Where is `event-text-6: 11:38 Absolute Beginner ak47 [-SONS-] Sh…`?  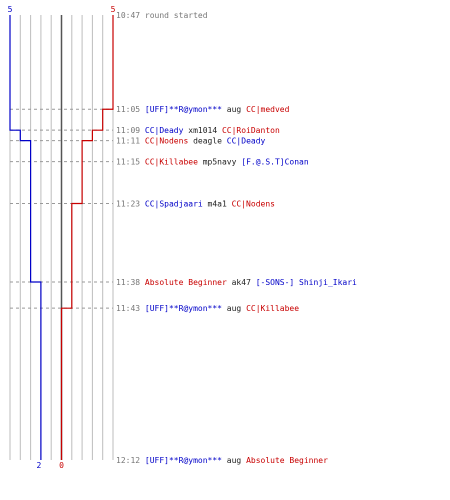
event-text-6: 11:38 Absolute Beginner ak47 [-SONS-] Sh… is located at coordinates (236, 282).